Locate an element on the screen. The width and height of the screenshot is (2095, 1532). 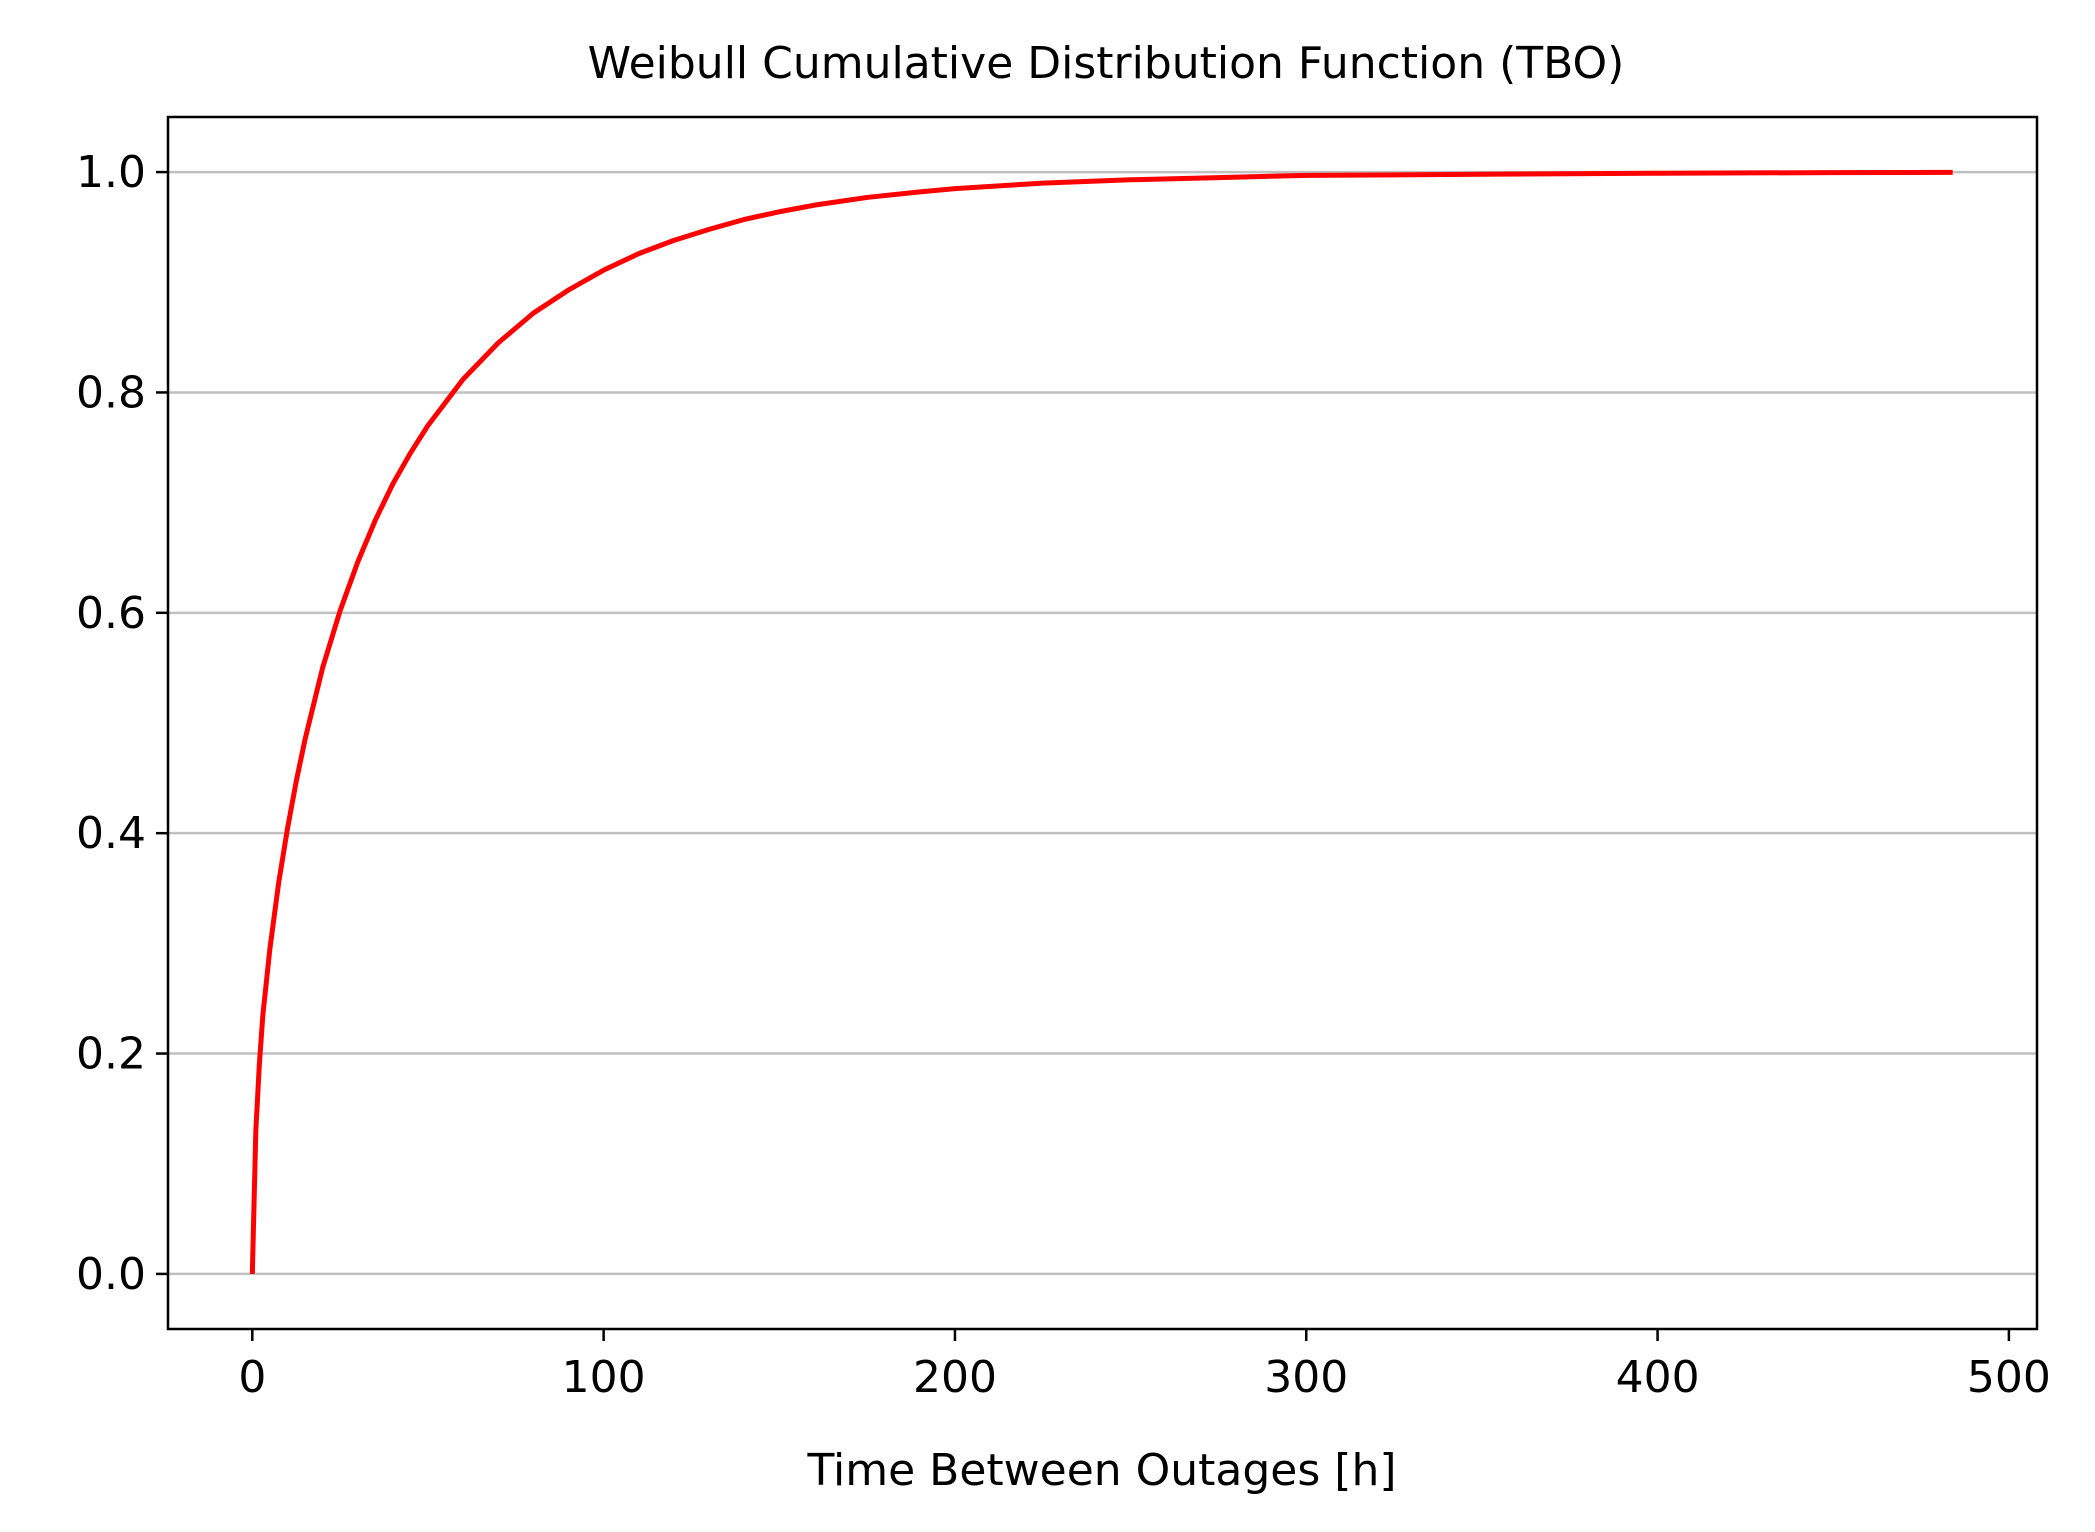
x-tick-label: 200 is located at coordinates (955, 1377).